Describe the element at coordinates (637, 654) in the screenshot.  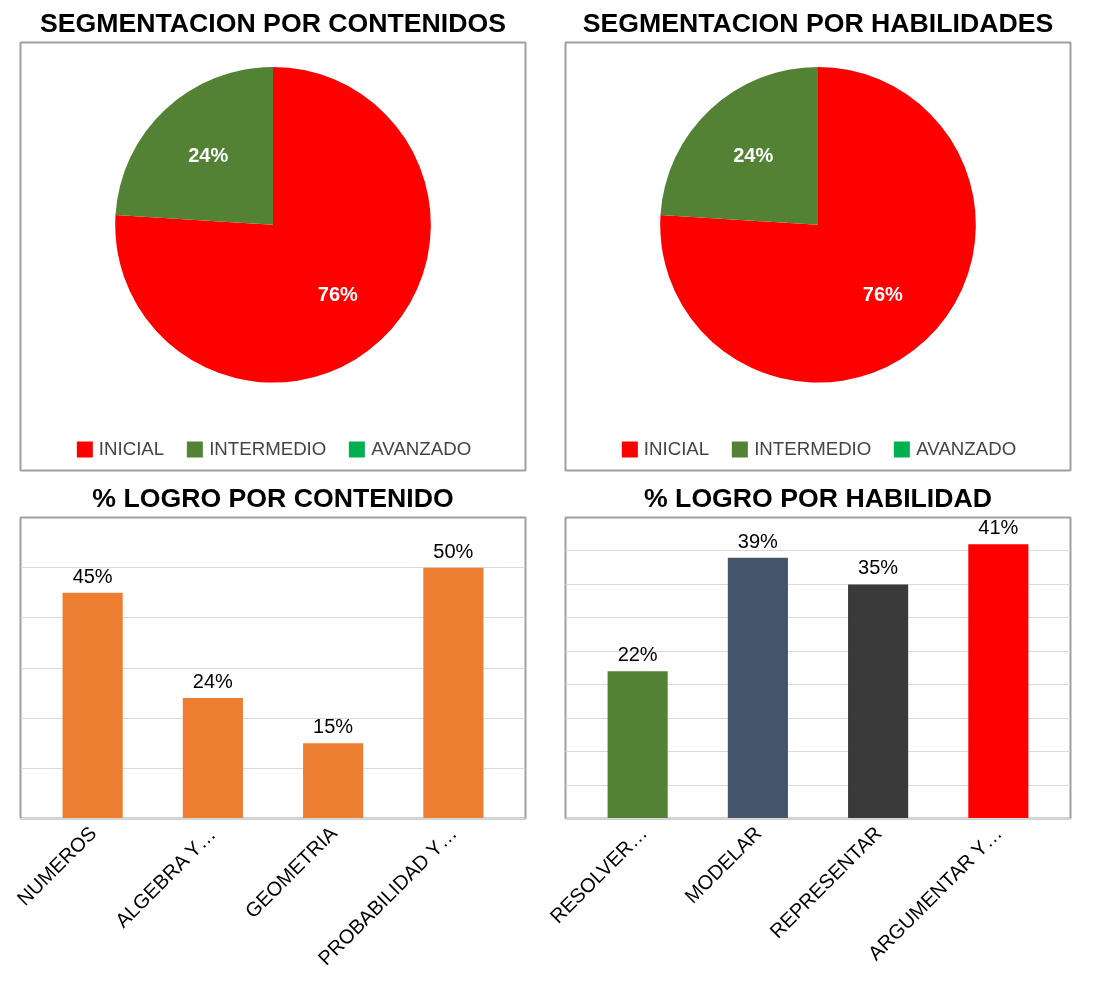
I see `data-label: 22%` at that location.